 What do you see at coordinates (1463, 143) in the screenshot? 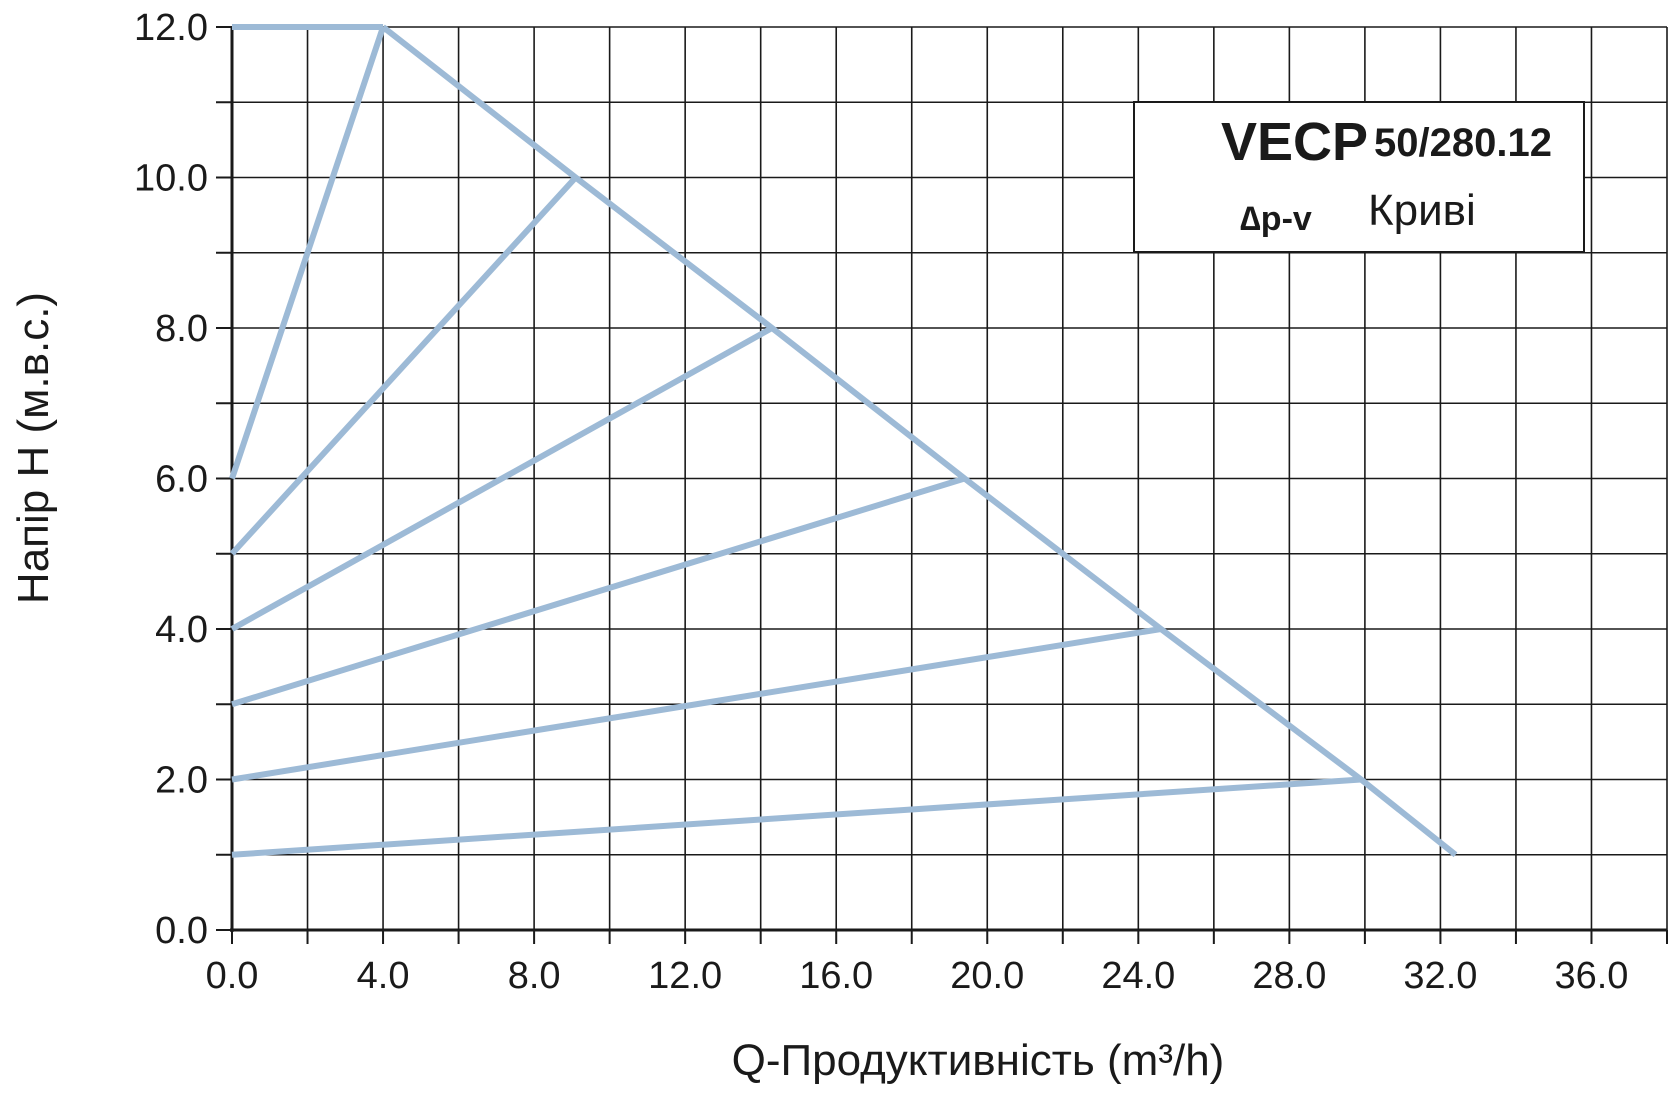
I see `legend-size: 50/280.12` at bounding box center [1463, 143].